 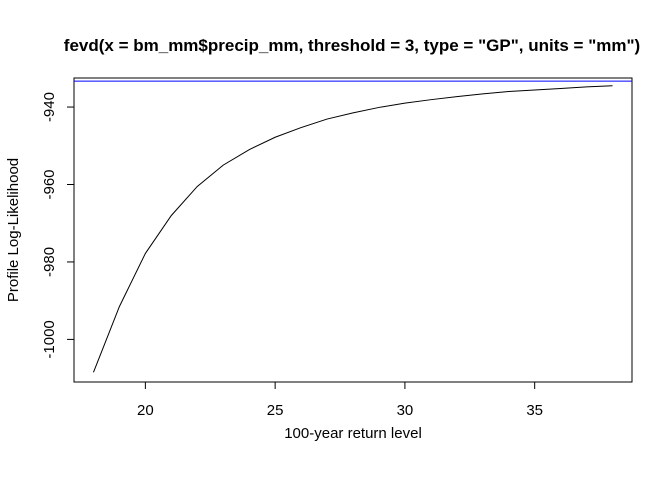 I want to click on x-tick-label: 20, so click(x=145, y=410).